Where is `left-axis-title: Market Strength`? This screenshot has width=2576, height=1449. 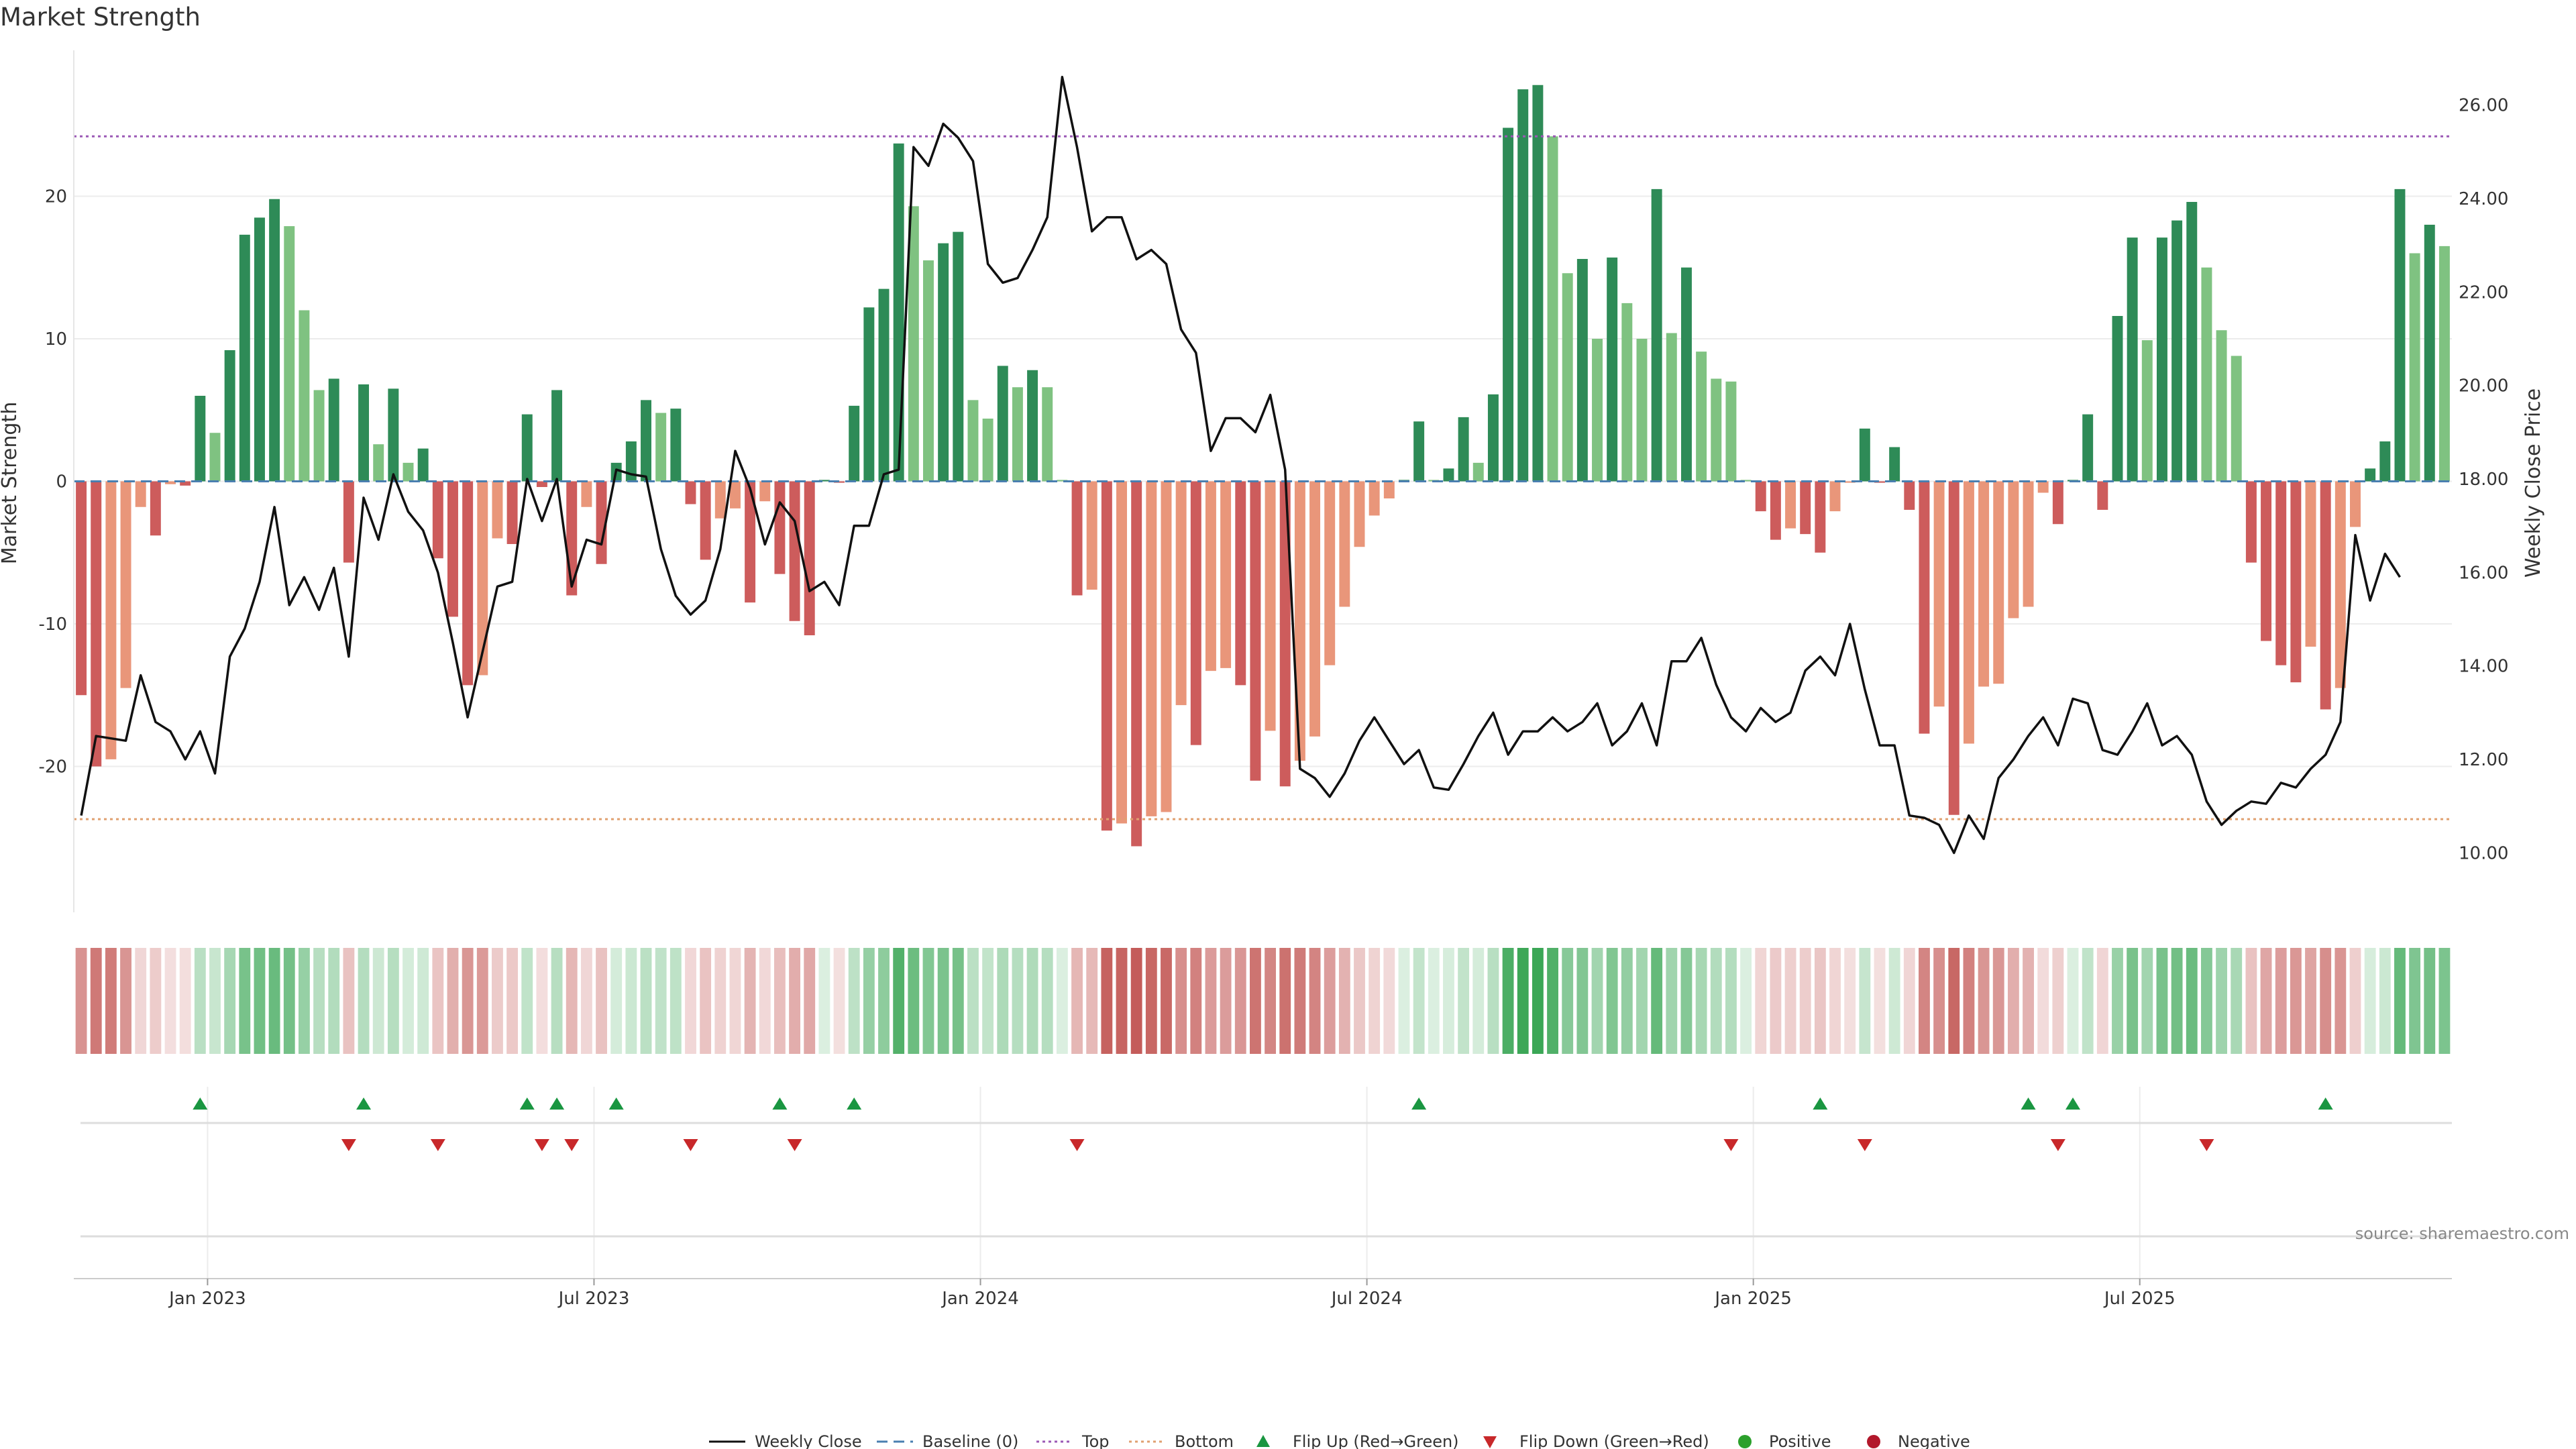 left-axis-title: Market Strength is located at coordinates (10, 483).